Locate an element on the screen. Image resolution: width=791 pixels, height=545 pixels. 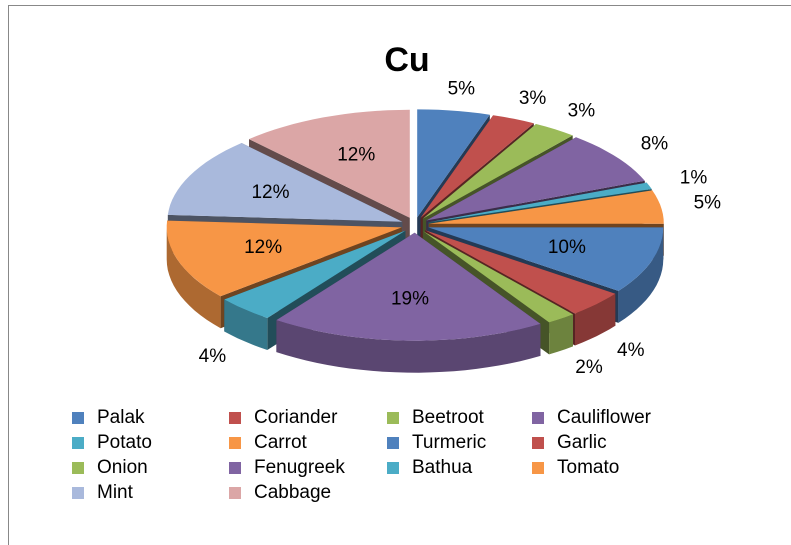
data-label: 8% is located at coordinates (655, 143).